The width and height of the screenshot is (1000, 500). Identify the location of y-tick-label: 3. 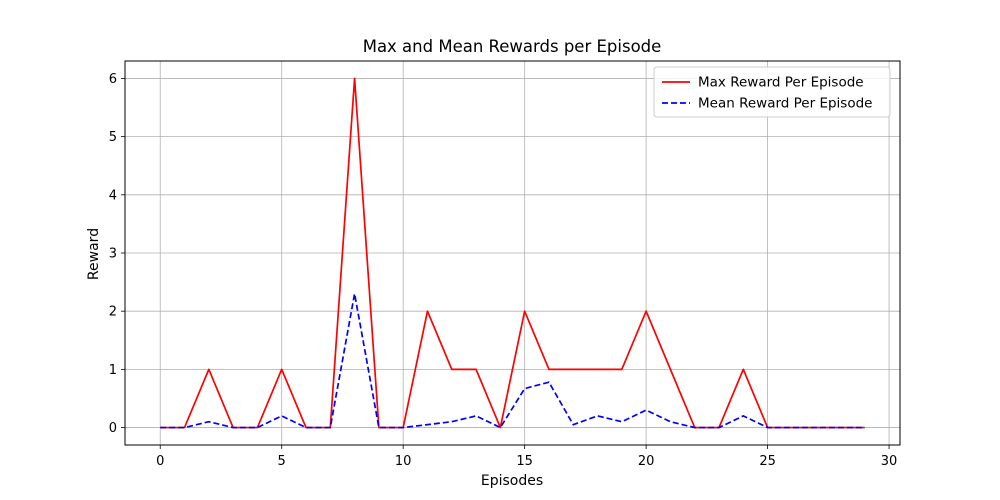
(113, 254).